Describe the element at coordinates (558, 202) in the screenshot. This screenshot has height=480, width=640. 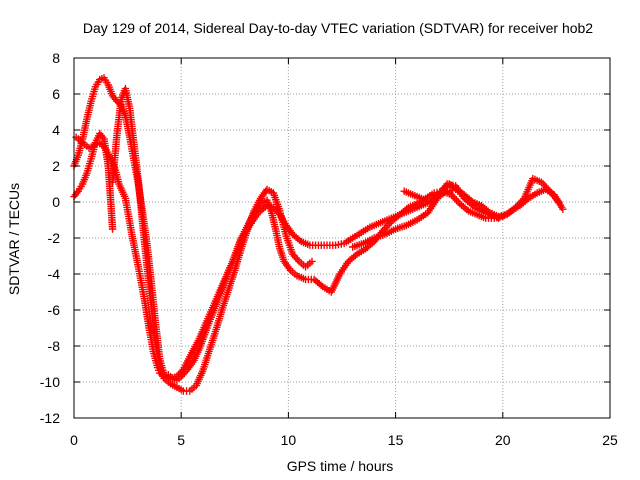
I see `data-point-track-b` at that location.